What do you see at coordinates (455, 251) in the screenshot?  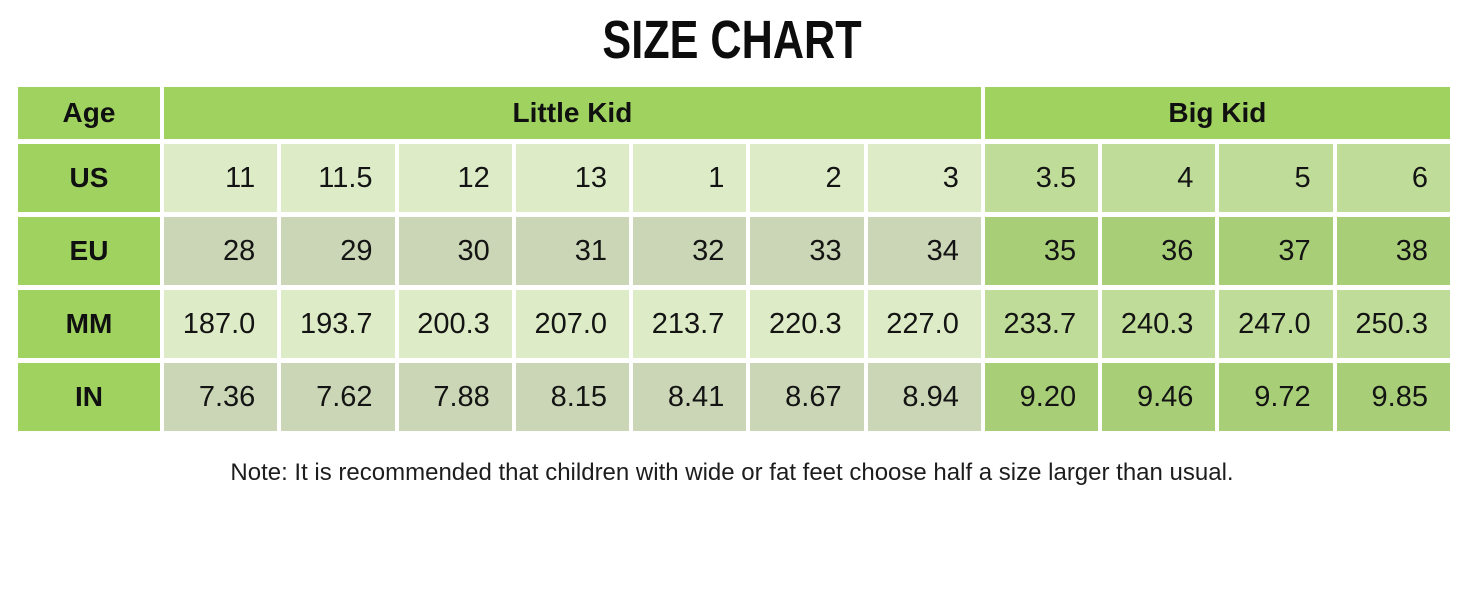 I see `cell-eu-col3: 30` at bounding box center [455, 251].